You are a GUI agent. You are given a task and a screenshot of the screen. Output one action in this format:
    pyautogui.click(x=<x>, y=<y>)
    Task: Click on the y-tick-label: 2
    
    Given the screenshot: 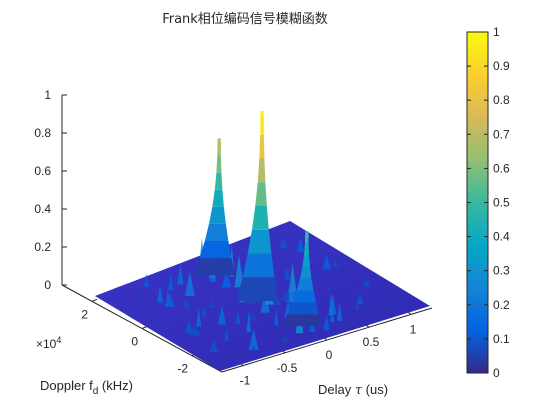 What is the action you would take?
    pyautogui.click(x=84, y=314)
    